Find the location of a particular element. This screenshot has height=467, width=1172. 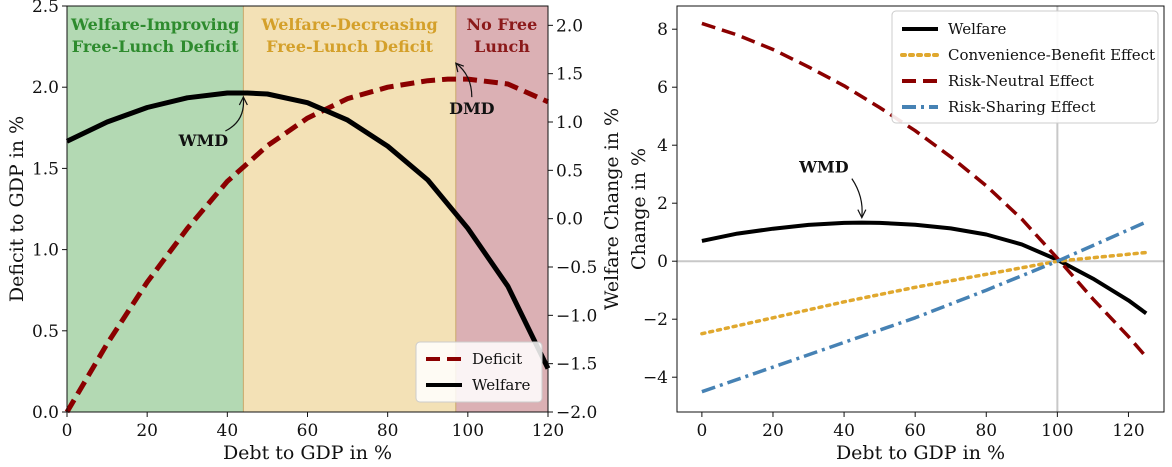

y2-tick-label: 2.0 is located at coordinates (569, 26).